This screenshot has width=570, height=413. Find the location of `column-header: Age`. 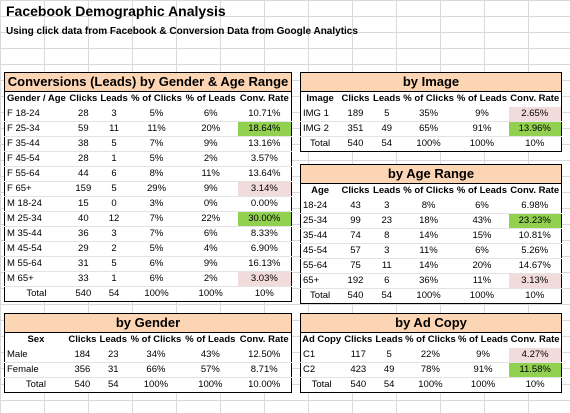

column-header: Age is located at coordinates (320, 191).